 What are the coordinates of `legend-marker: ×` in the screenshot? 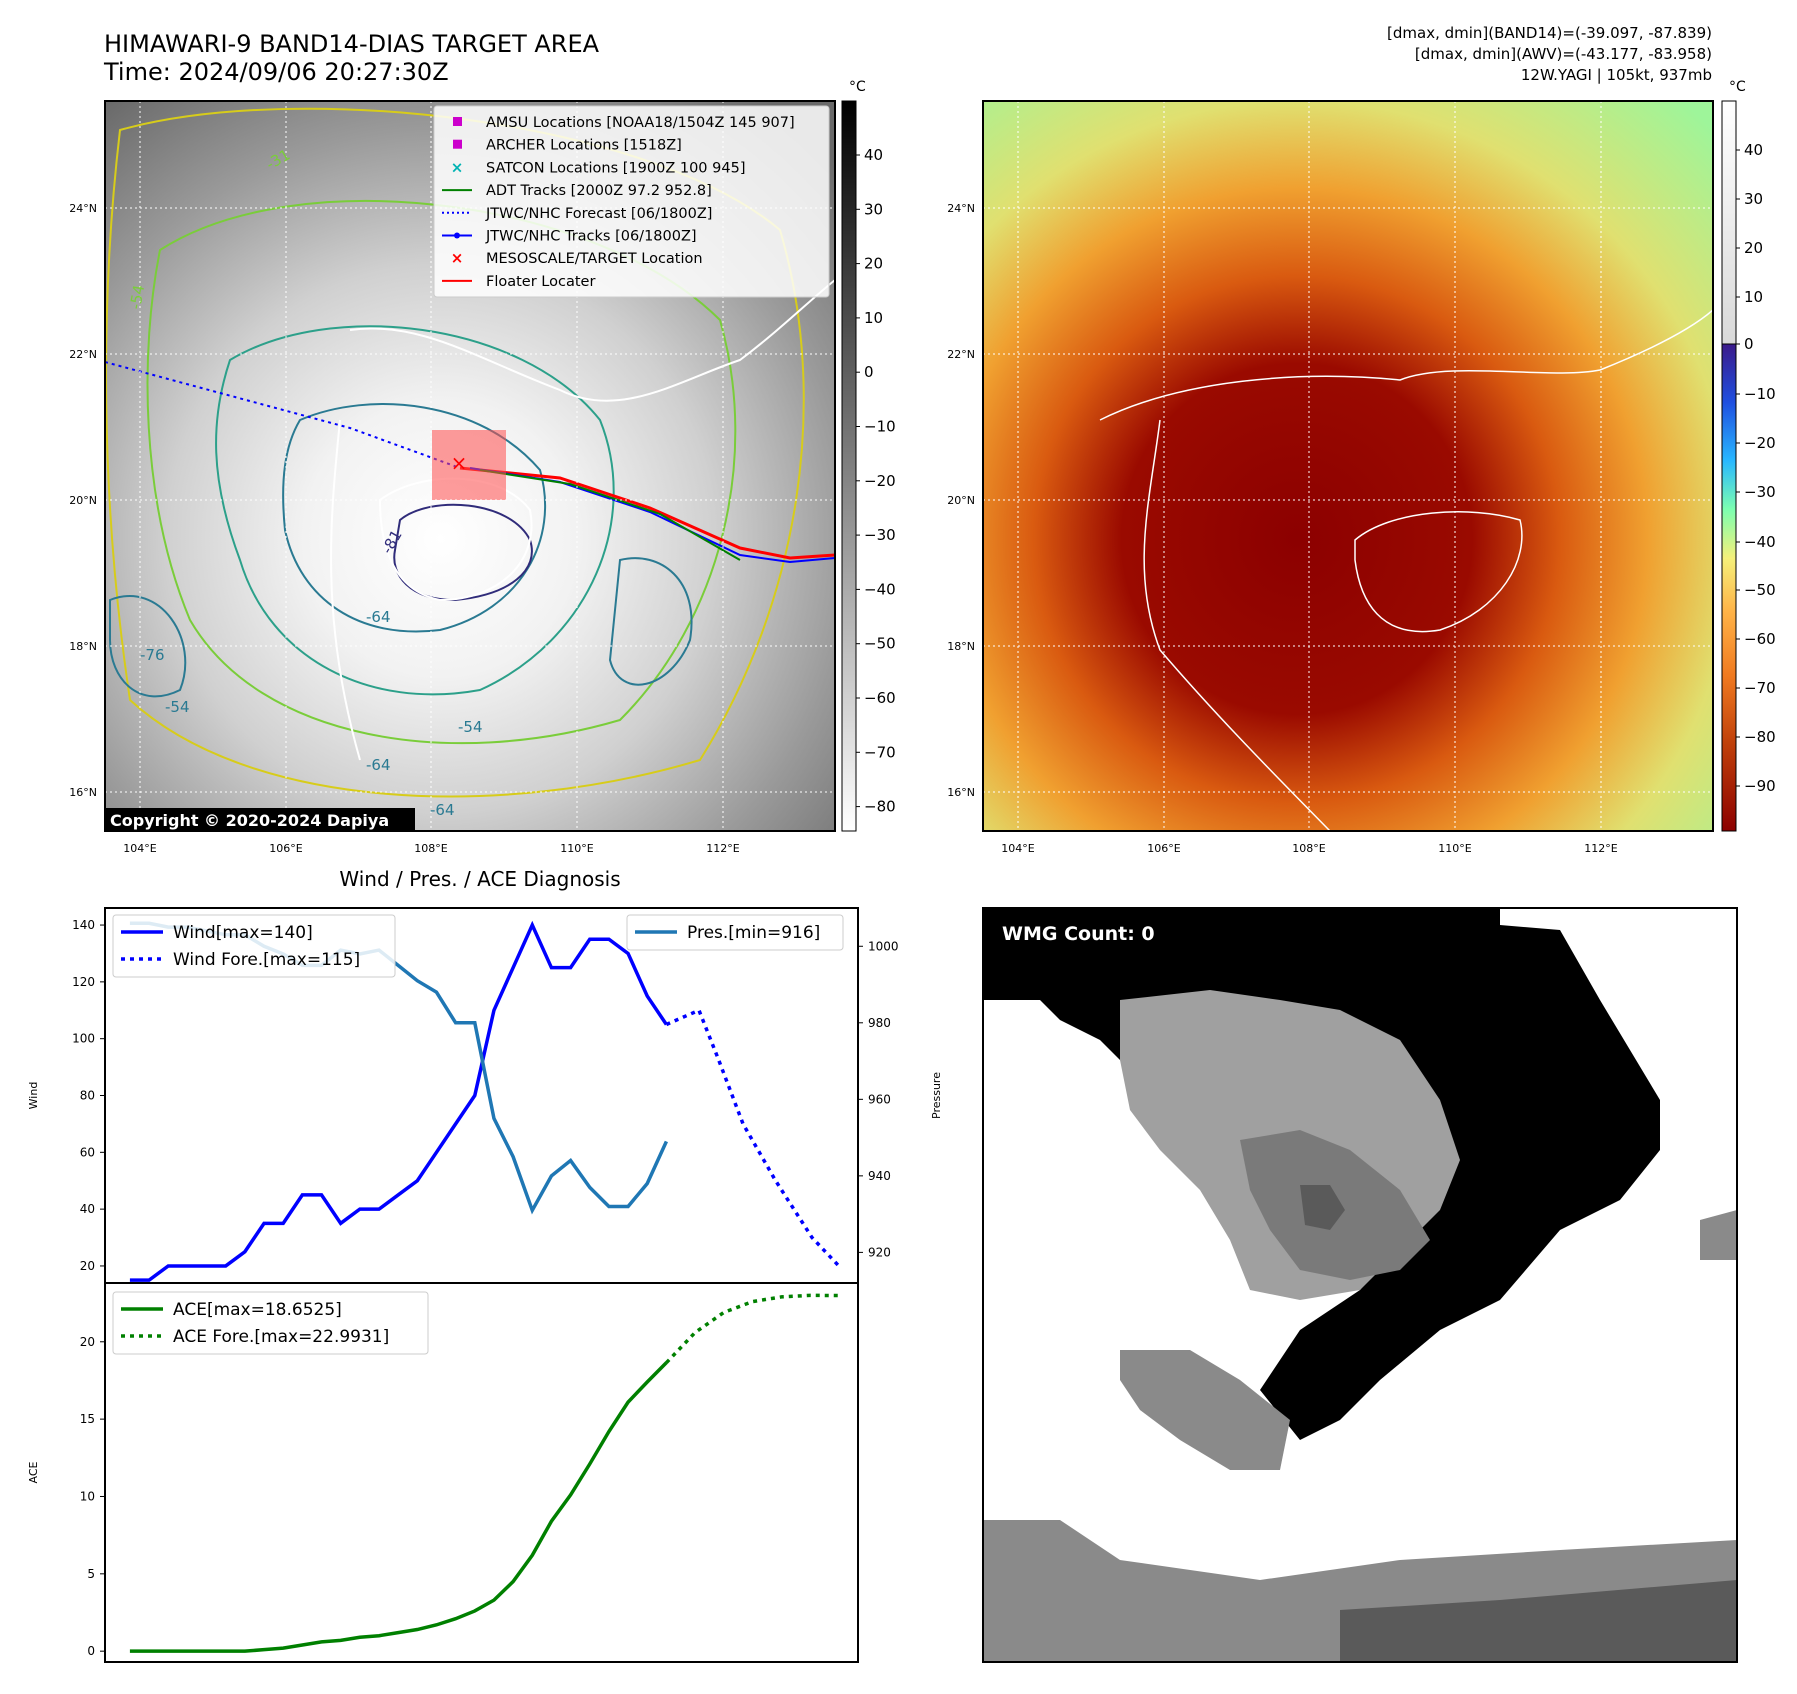 It's located at (457, 258).